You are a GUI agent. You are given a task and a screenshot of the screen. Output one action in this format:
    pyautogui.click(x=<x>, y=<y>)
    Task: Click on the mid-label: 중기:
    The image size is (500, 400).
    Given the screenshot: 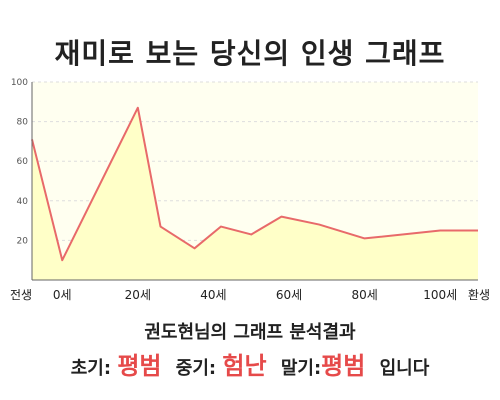 What is the action you would take?
    pyautogui.click(x=196, y=368)
    